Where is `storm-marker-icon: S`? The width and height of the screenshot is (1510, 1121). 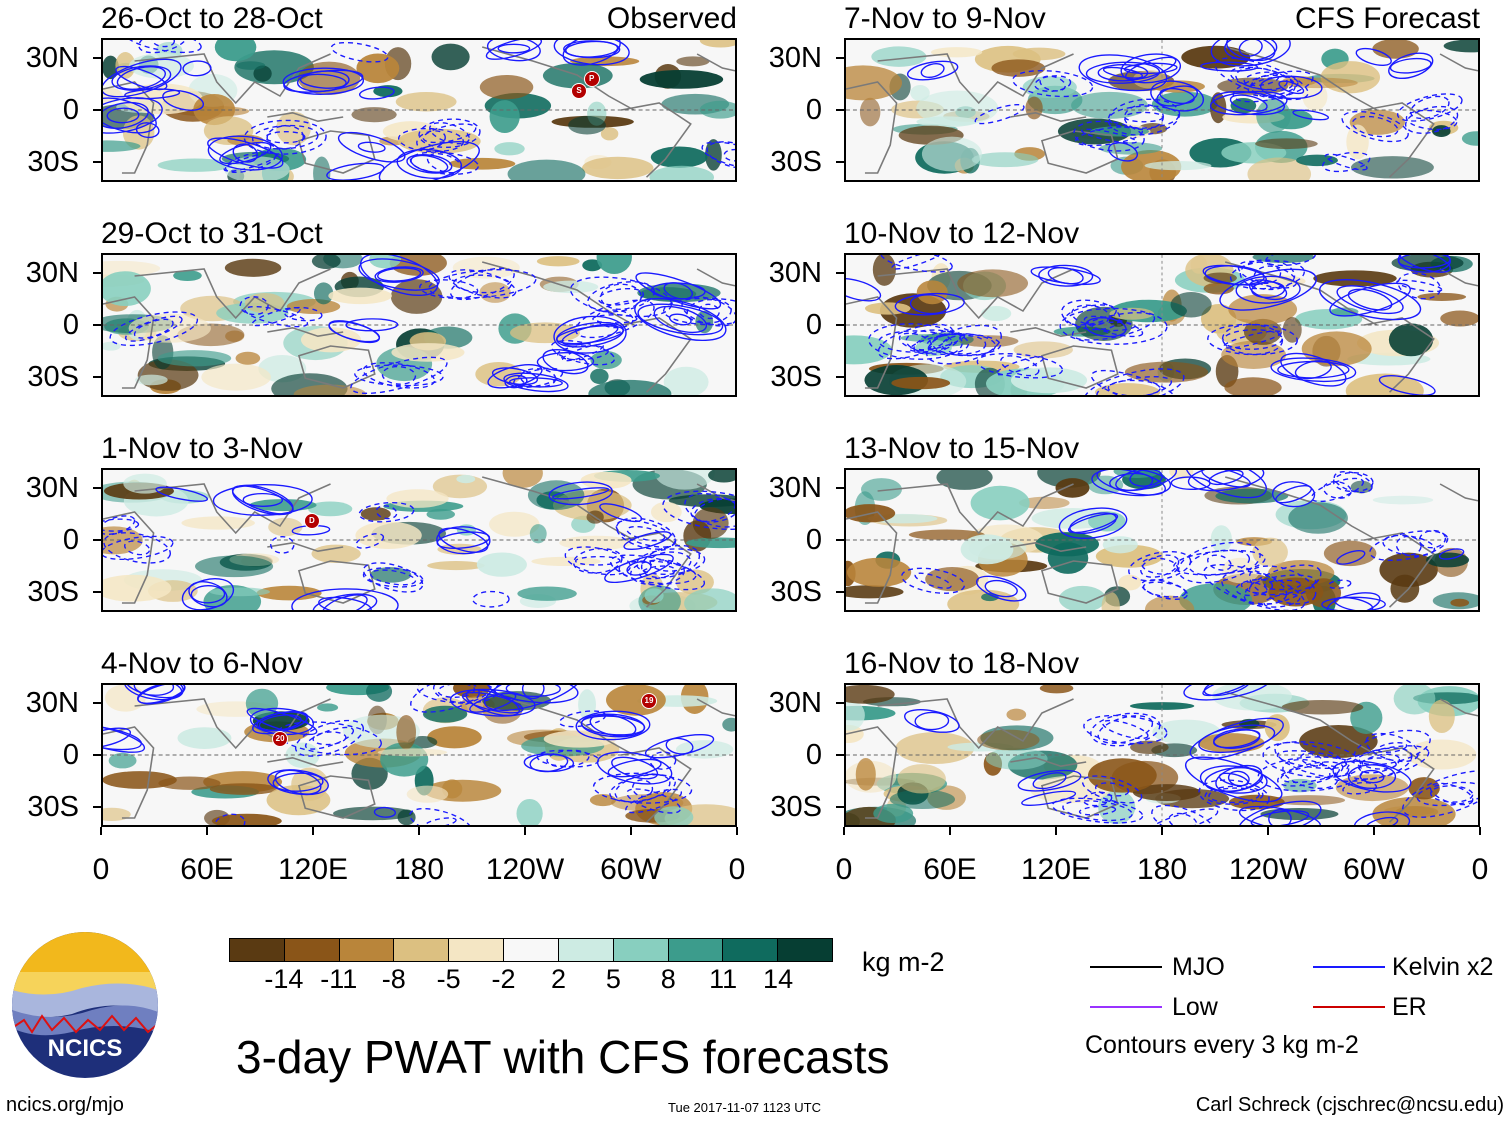
storm-marker-icon: S is located at coordinates (579, 90).